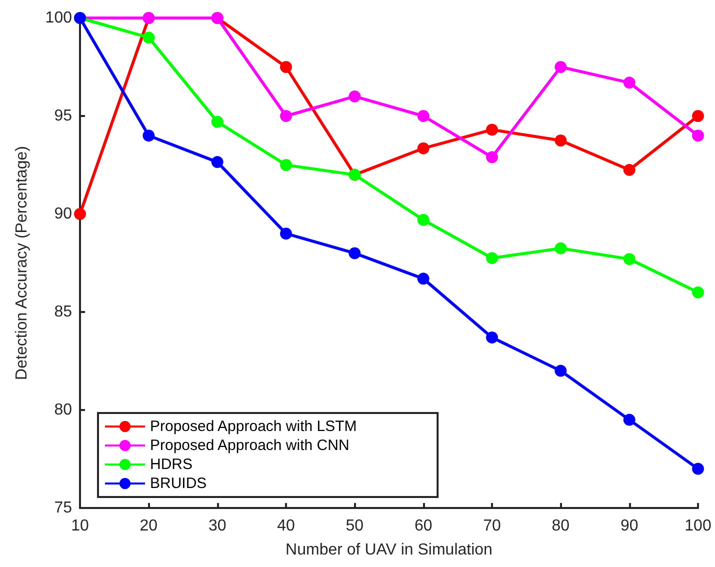 The height and width of the screenshot is (567, 715). I want to click on legend-label: BRUIDS, so click(178, 483).